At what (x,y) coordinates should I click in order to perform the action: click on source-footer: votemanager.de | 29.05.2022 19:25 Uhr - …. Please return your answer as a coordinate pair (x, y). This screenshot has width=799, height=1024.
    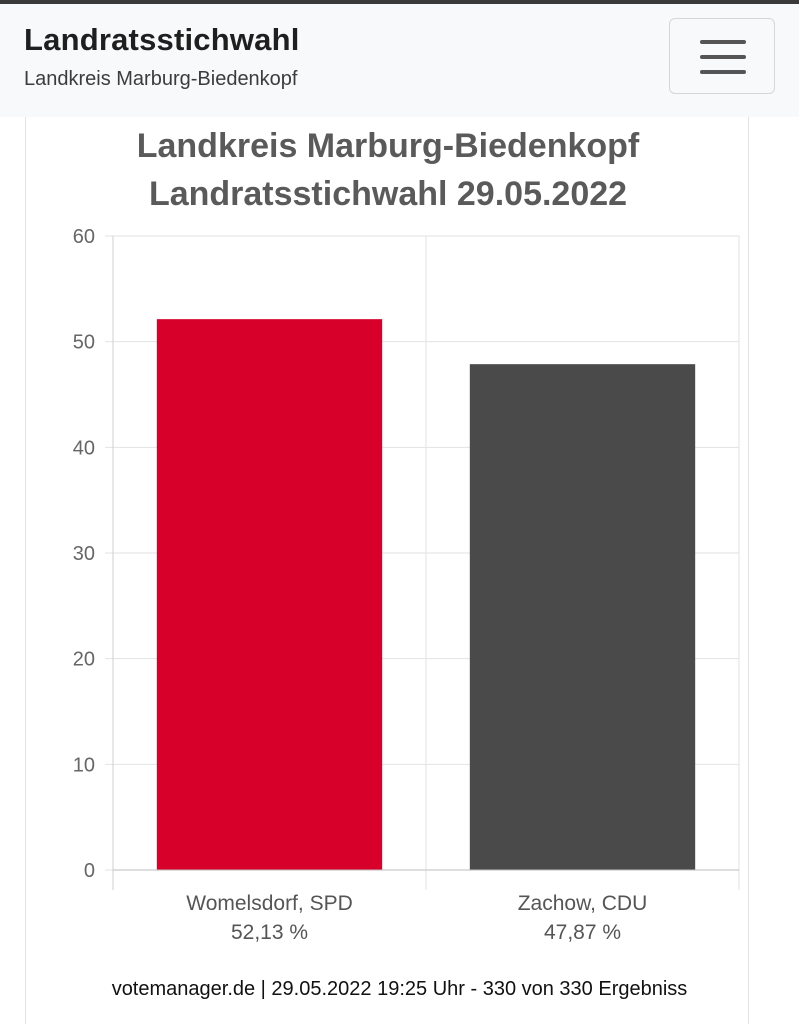
    Looking at the image, I should click on (399, 989).